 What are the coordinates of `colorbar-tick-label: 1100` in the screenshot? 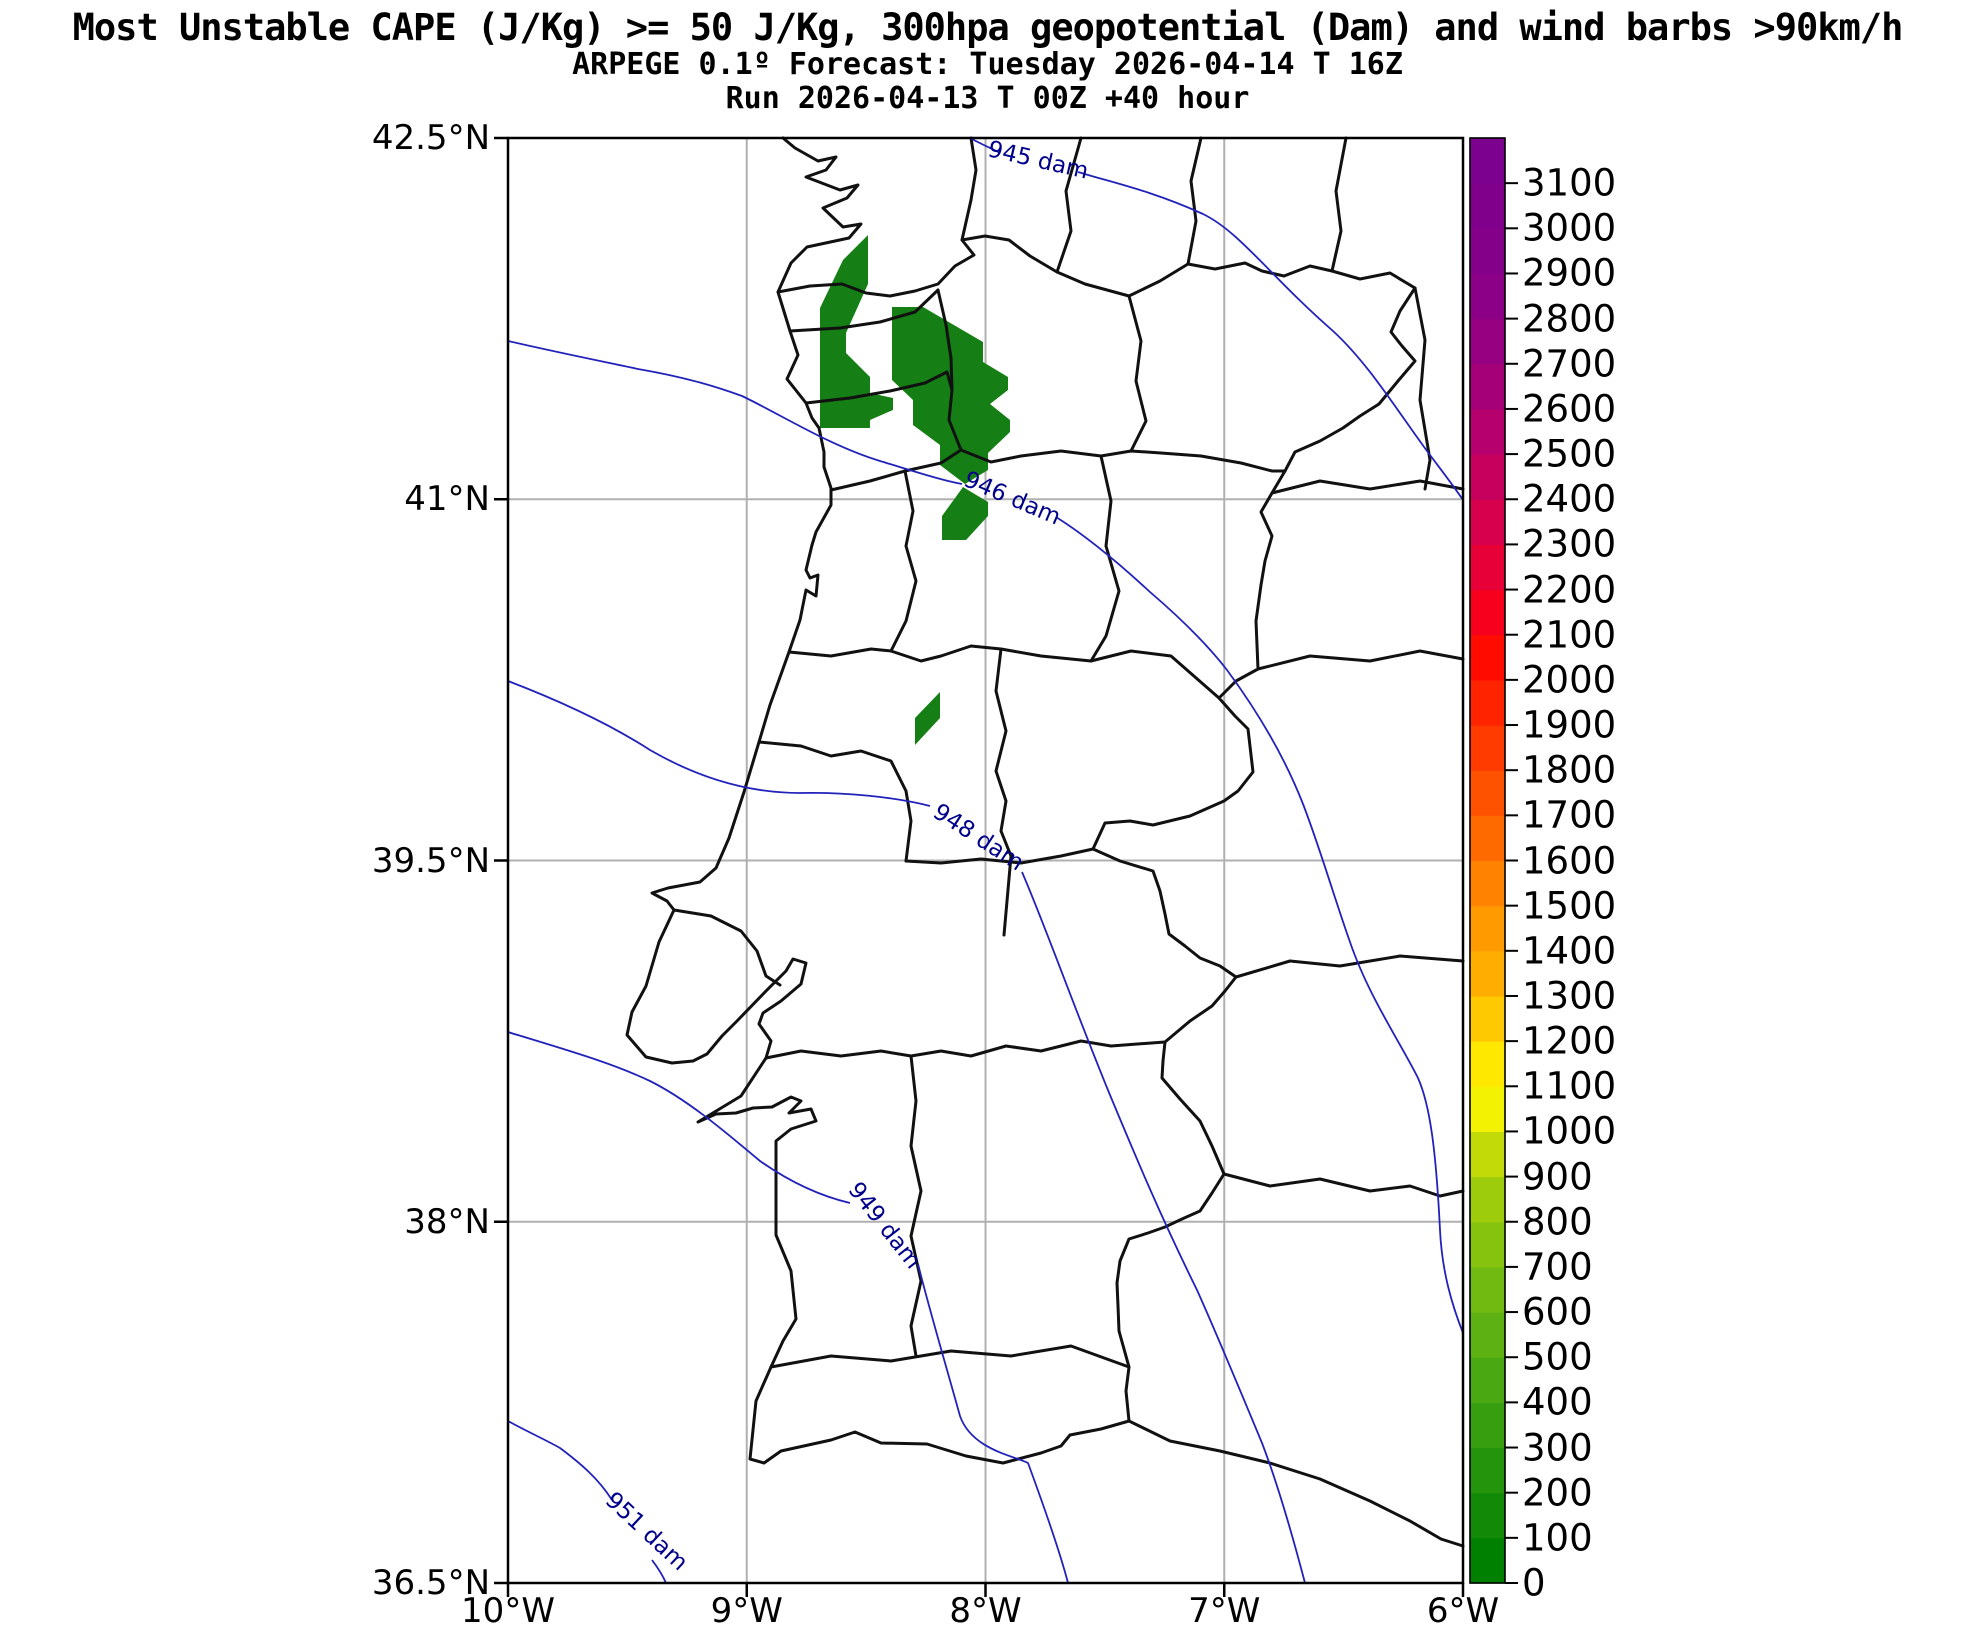 It's located at (1569, 1086).